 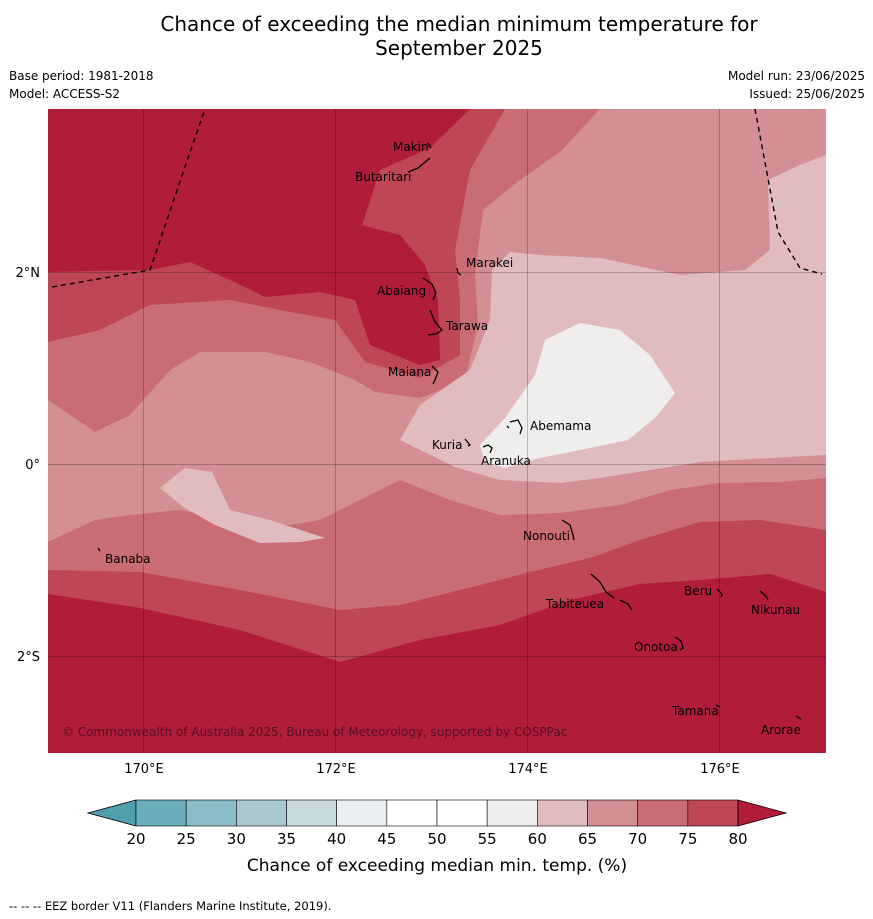 I want to click on place-label: Abemama, so click(x=560, y=426).